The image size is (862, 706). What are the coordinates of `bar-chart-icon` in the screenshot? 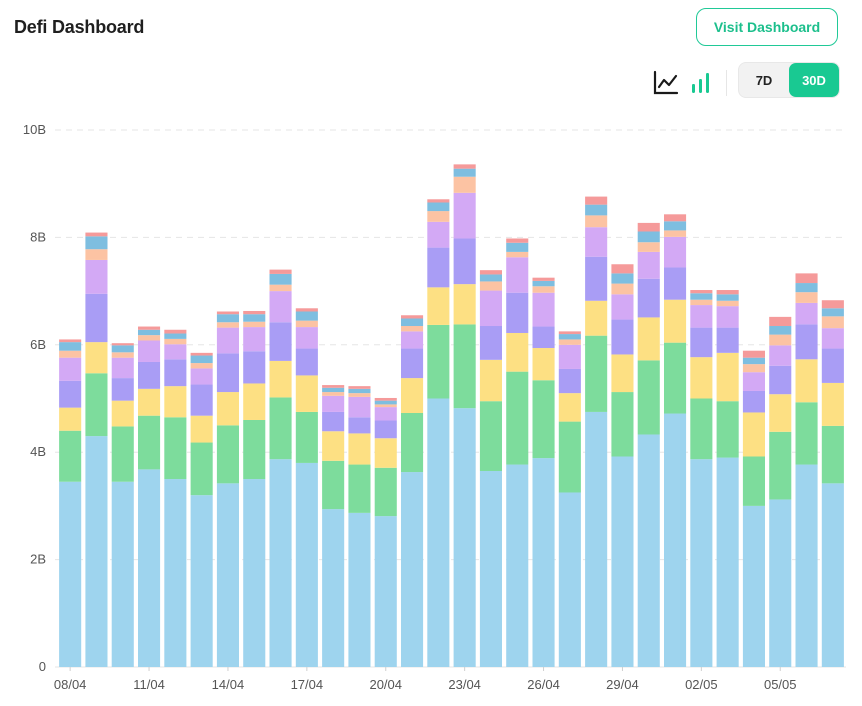 It's located at (700, 83).